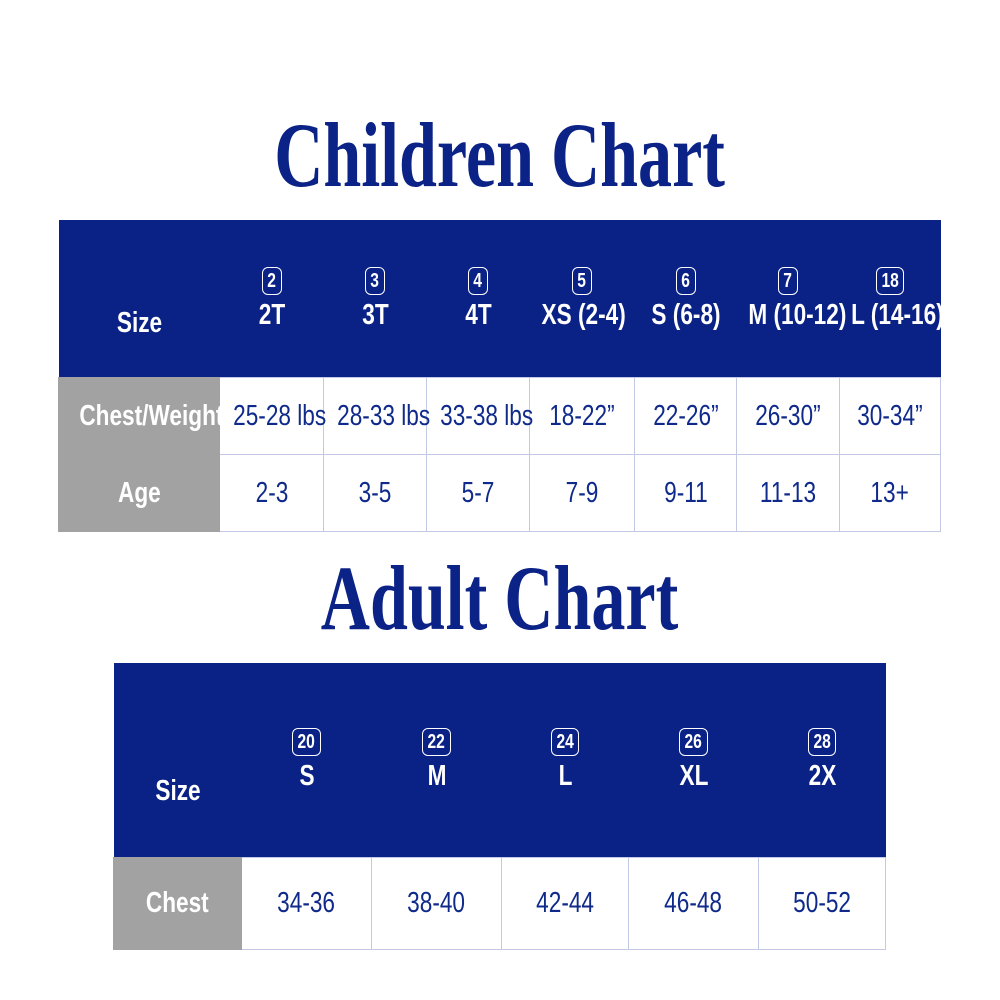 Image resolution: width=1000 pixels, height=1000 pixels. I want to click on badge-text: 26, so click(693, 742).